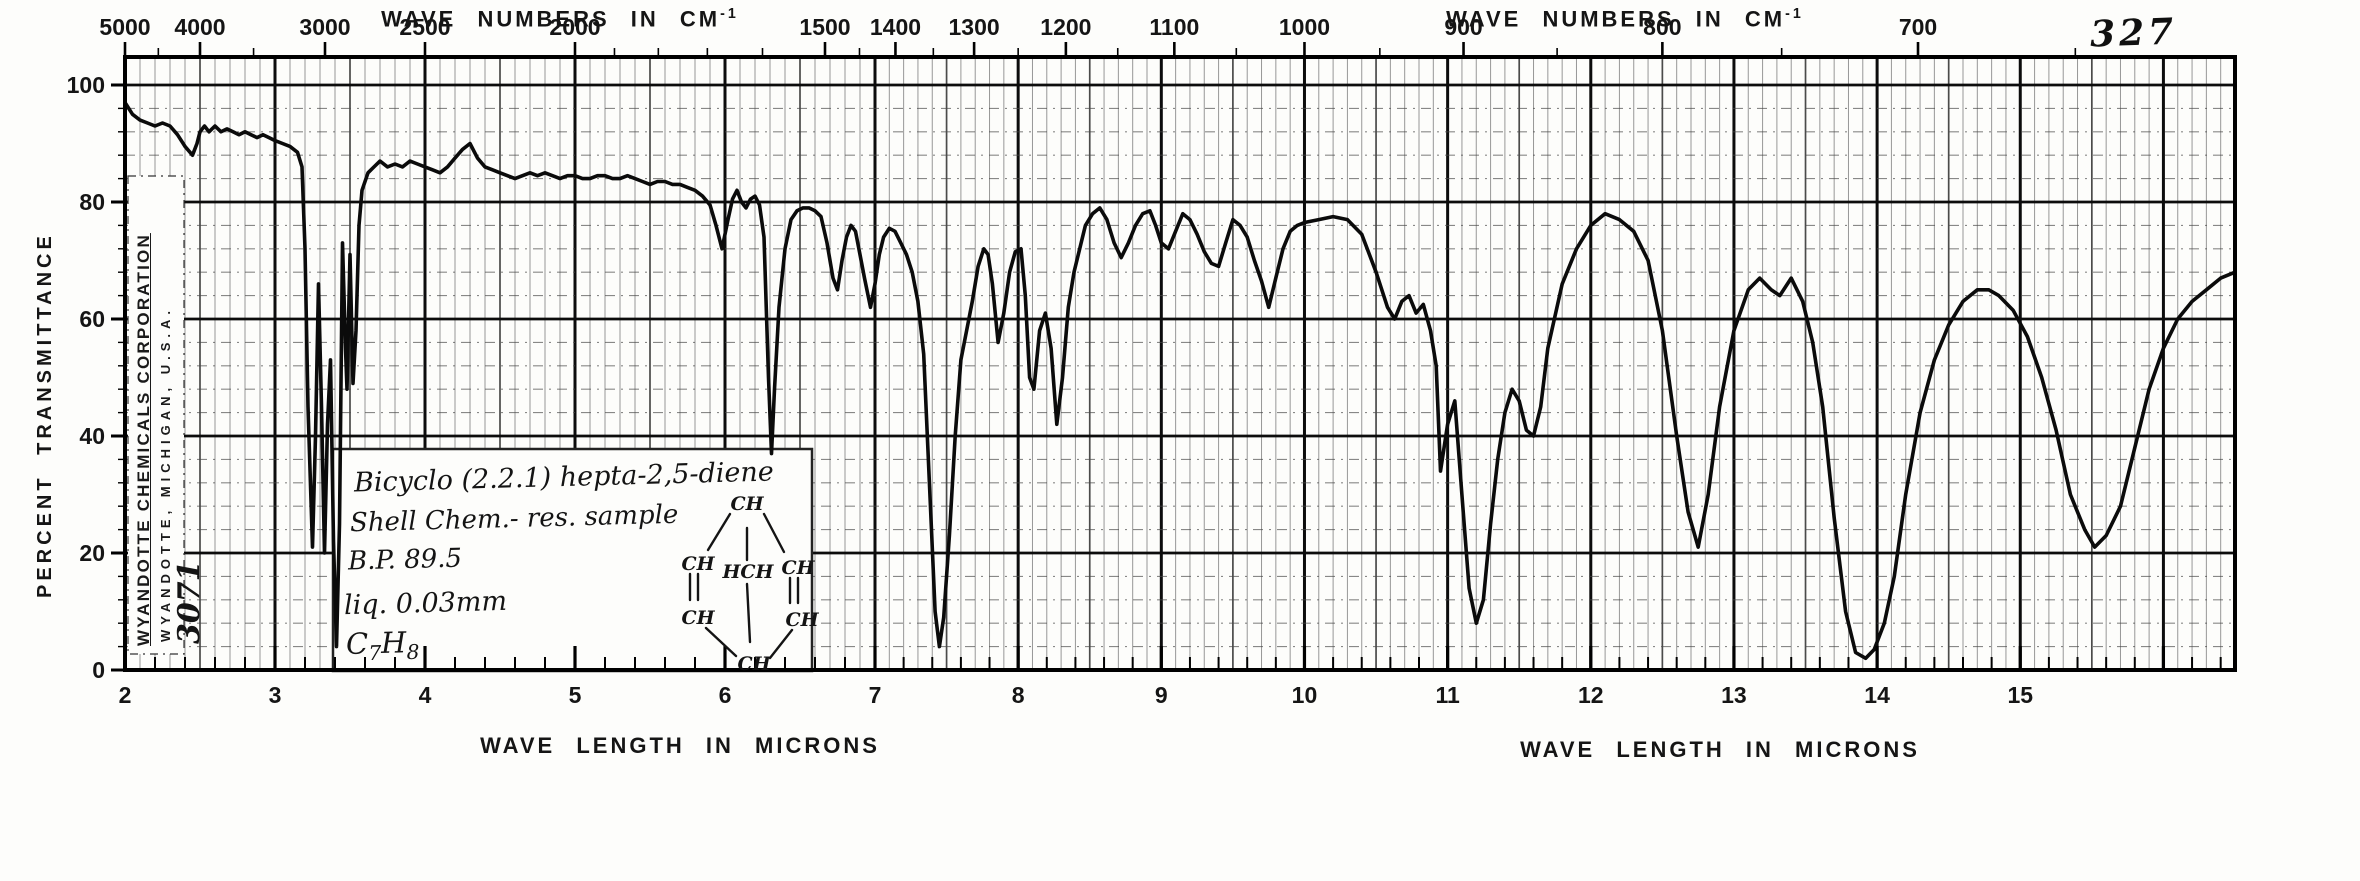  I want to click on x-axis-tick-label: 13, so click(1734, 695).